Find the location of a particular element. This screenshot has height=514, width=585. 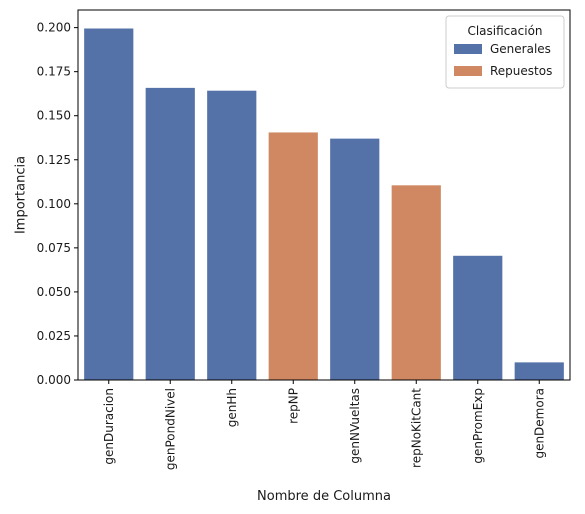

bar-genPromExp is located at coordinates (478, 317).